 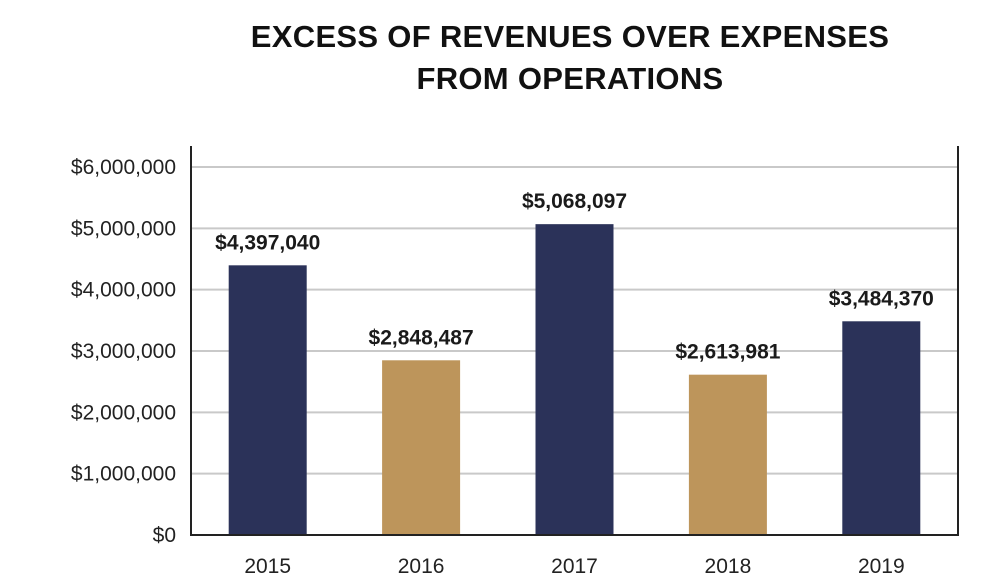 What do you see at coordinates (881, 566) in the screenshot?
I see `x-tick-label: 2019` at bounding box center [881, 566].